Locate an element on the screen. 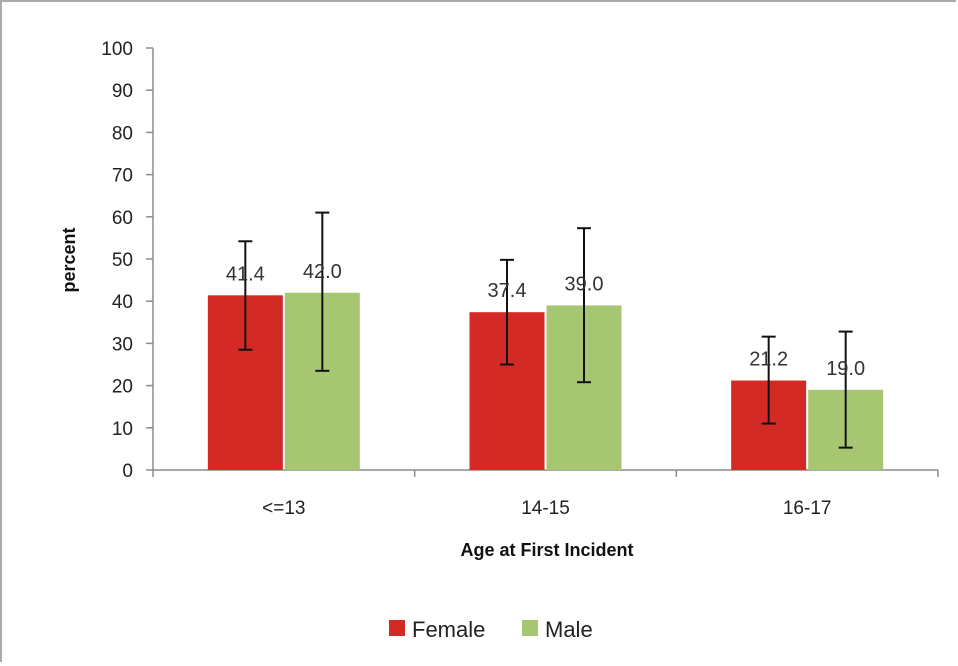  y-tick-label: 80 is located at coordinates (122, 133).